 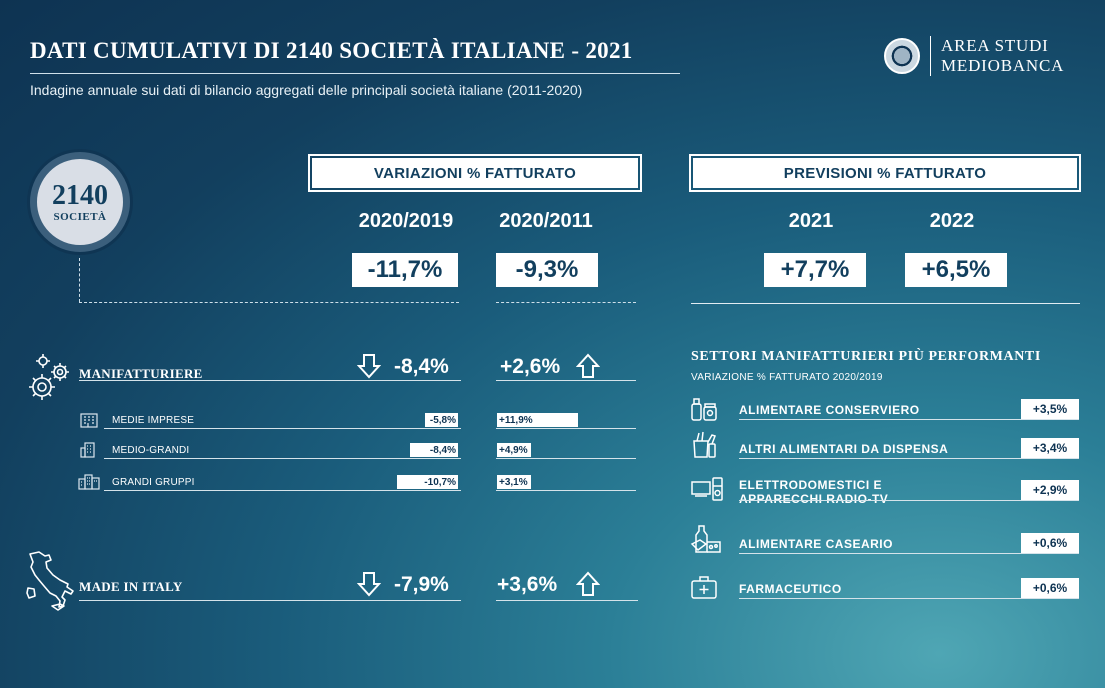 What do you see at coordinates (514, 450) in the screenshot?
I see `bar-2011: +4,9%` at bounding box center [514, 450].